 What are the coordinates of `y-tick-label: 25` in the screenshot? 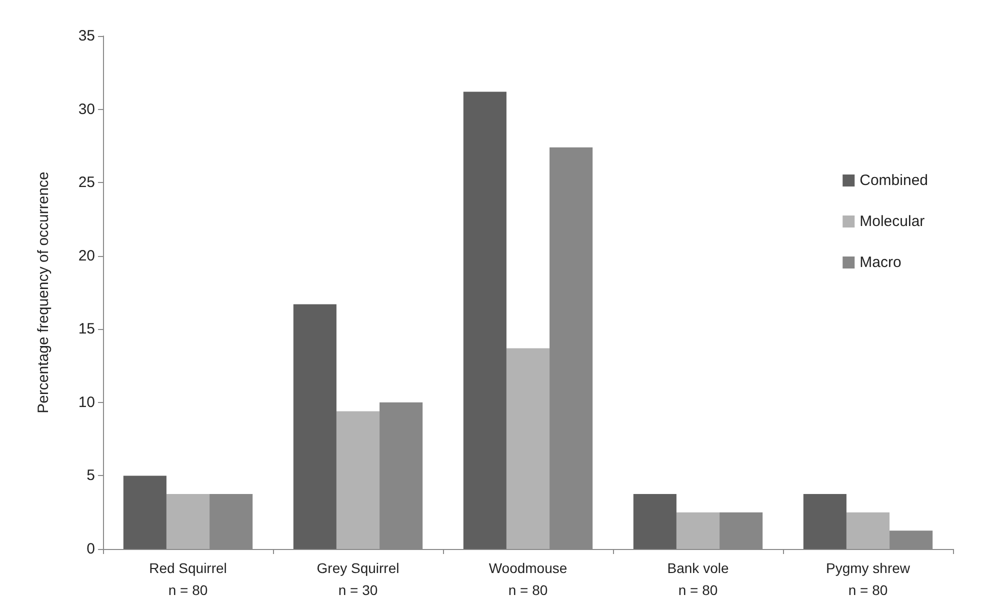 It's located at (86, 183).